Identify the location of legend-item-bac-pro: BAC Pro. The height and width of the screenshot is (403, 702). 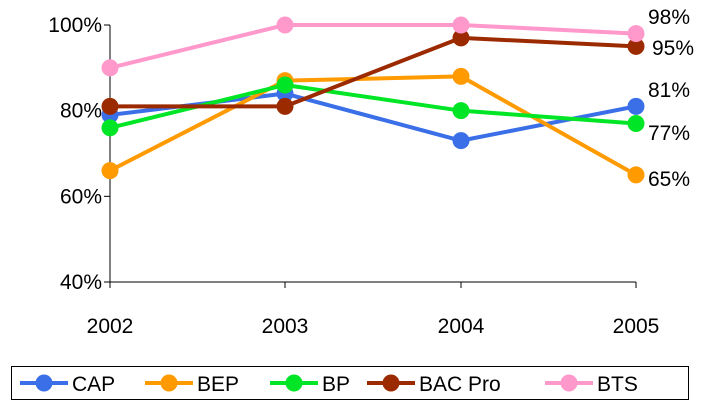
(434, 384).